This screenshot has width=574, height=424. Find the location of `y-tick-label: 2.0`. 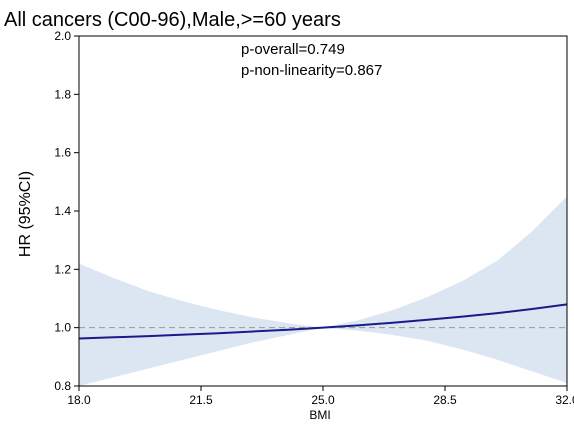

y-tick-label: 2.0 is located at coordinates (62, 36).